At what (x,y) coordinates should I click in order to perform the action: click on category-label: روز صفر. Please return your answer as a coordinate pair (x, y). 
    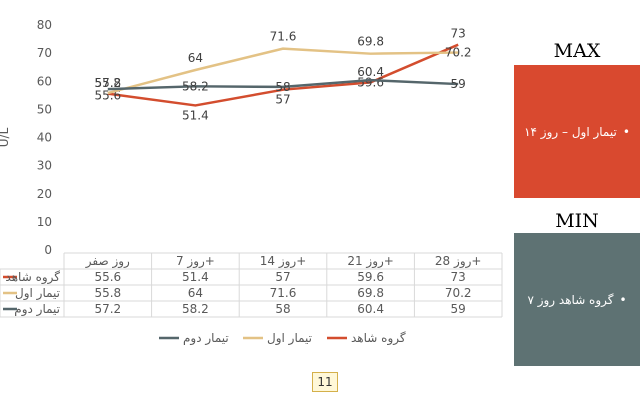
    Looking at the image, I should click on (107, 261).